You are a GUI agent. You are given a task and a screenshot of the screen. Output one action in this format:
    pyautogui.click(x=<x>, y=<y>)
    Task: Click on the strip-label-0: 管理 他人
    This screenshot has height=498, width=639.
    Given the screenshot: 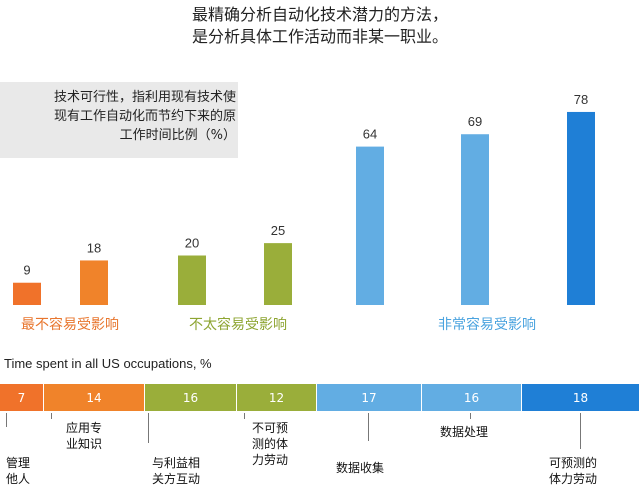 What is the action you would take?
    pyautogui.click(x=18, y=471)
    